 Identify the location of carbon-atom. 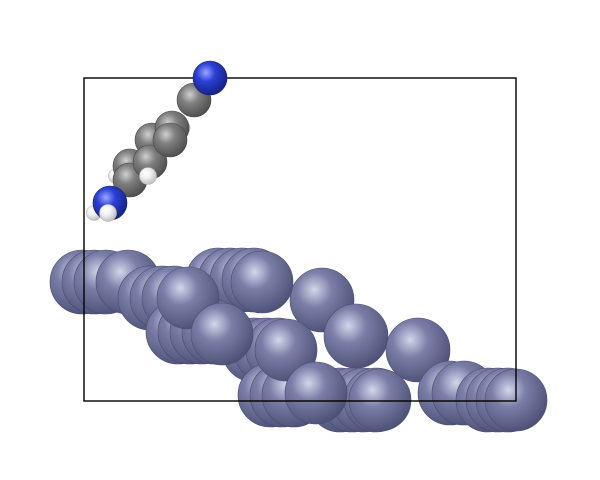
(170, 140).